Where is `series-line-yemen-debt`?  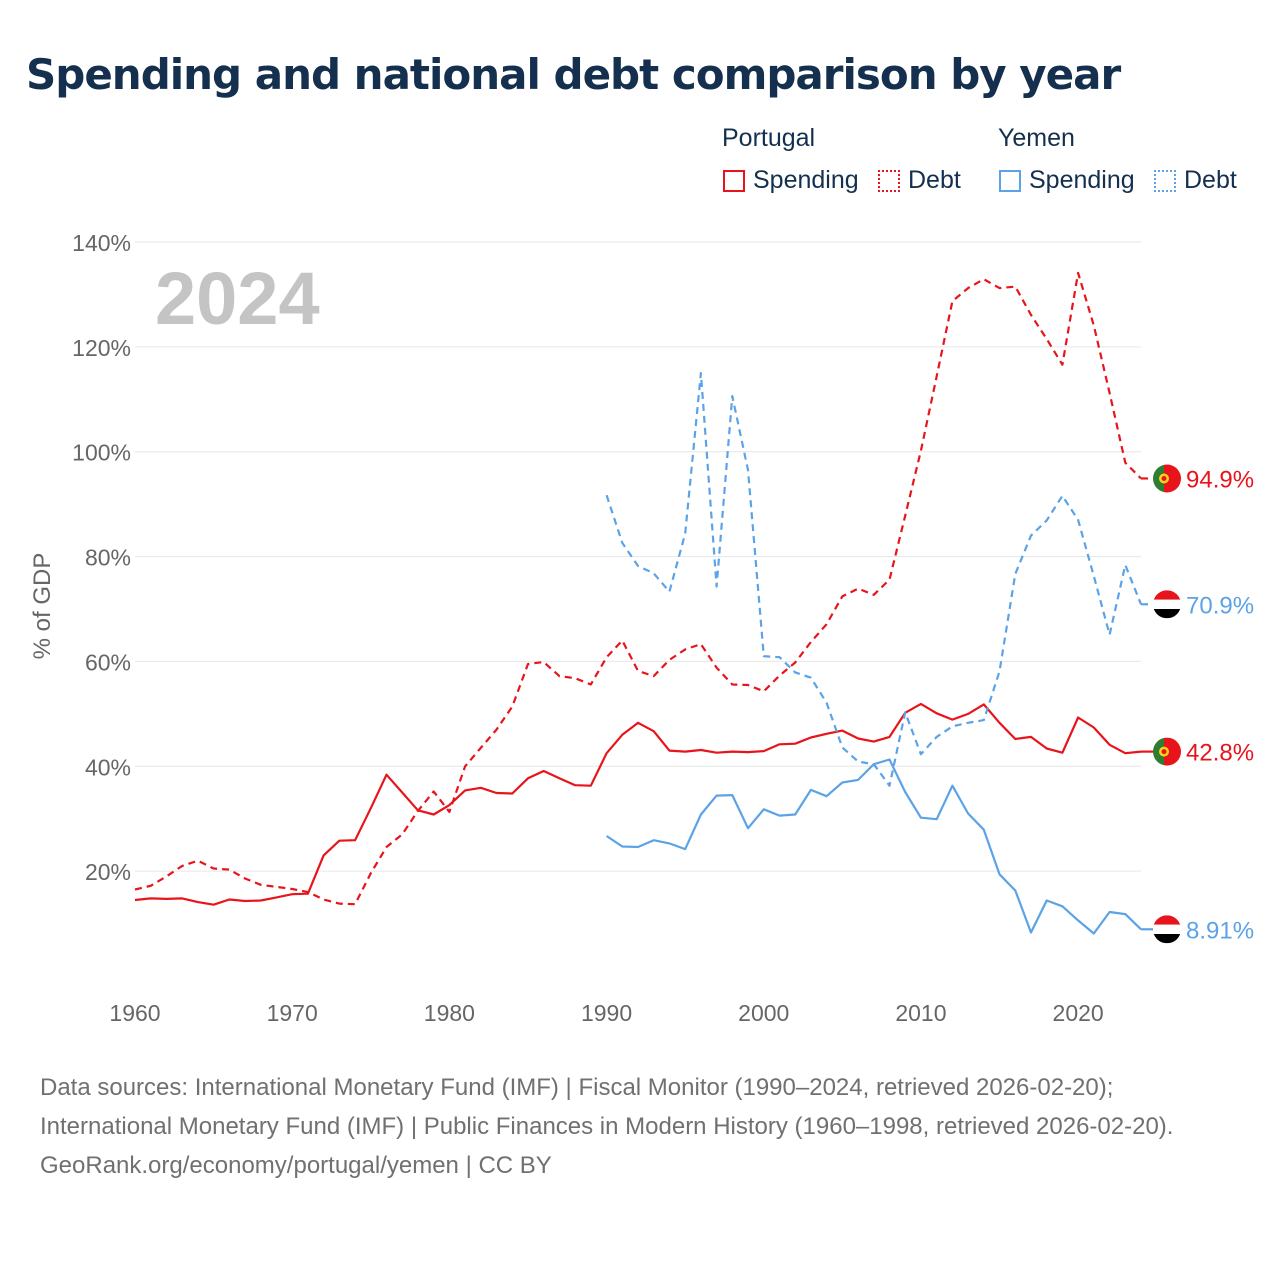
series-line-yemen-debt is located at coordinates (874, 579).